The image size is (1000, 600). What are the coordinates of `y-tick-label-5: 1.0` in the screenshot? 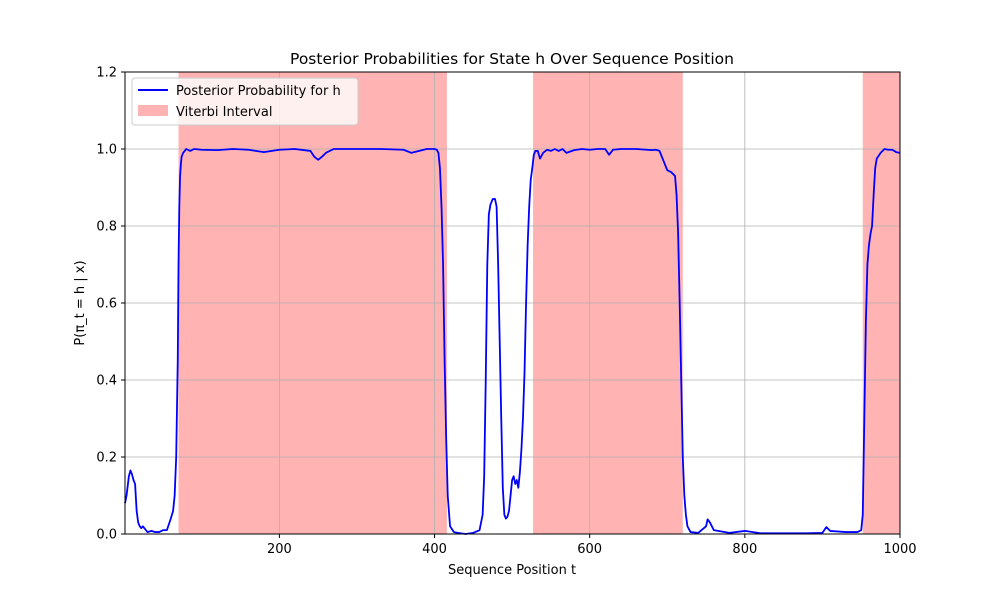 It's located at (106, 150).